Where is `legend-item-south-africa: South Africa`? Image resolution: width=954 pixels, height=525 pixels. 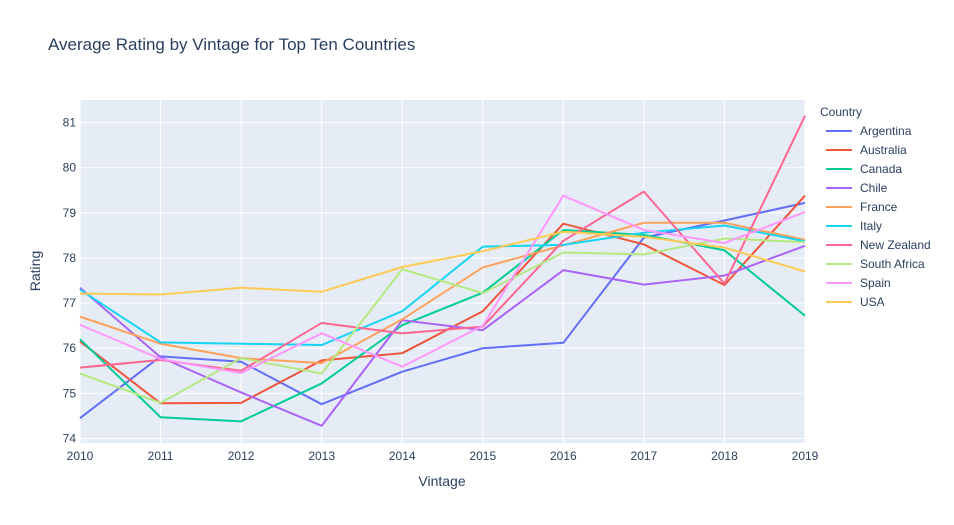
legend-item-south-africa: South Africa is located at coordinates (875, 264).